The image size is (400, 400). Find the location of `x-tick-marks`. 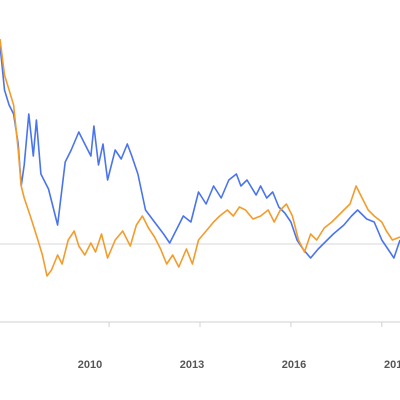

x-tick-marks is located at coordinates (245, 324).